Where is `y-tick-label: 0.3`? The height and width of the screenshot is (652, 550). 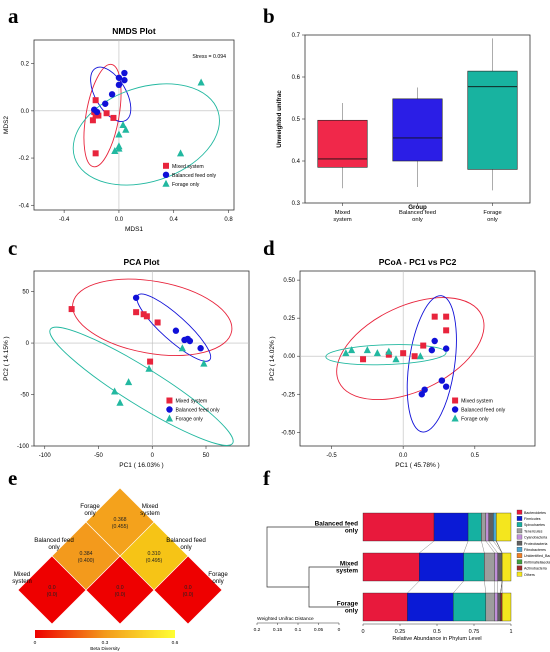 y-tick-label: 0.3 is located at coordinates (296, 204).